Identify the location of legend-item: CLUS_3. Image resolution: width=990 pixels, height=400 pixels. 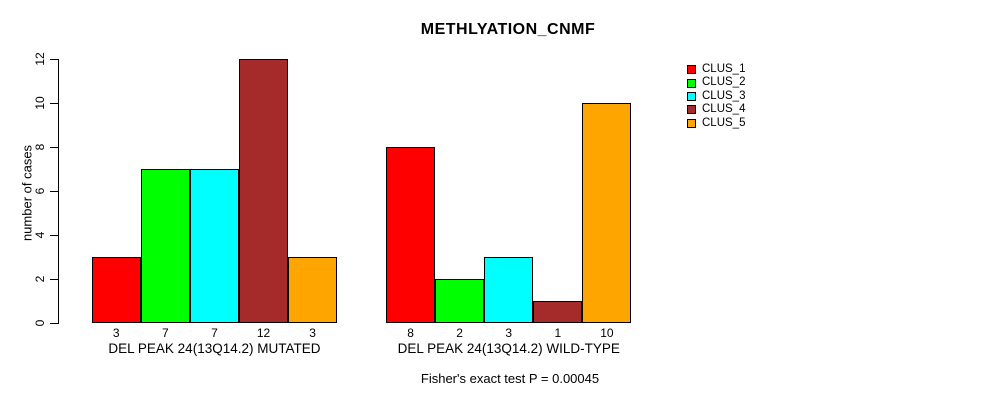
(716, 96).